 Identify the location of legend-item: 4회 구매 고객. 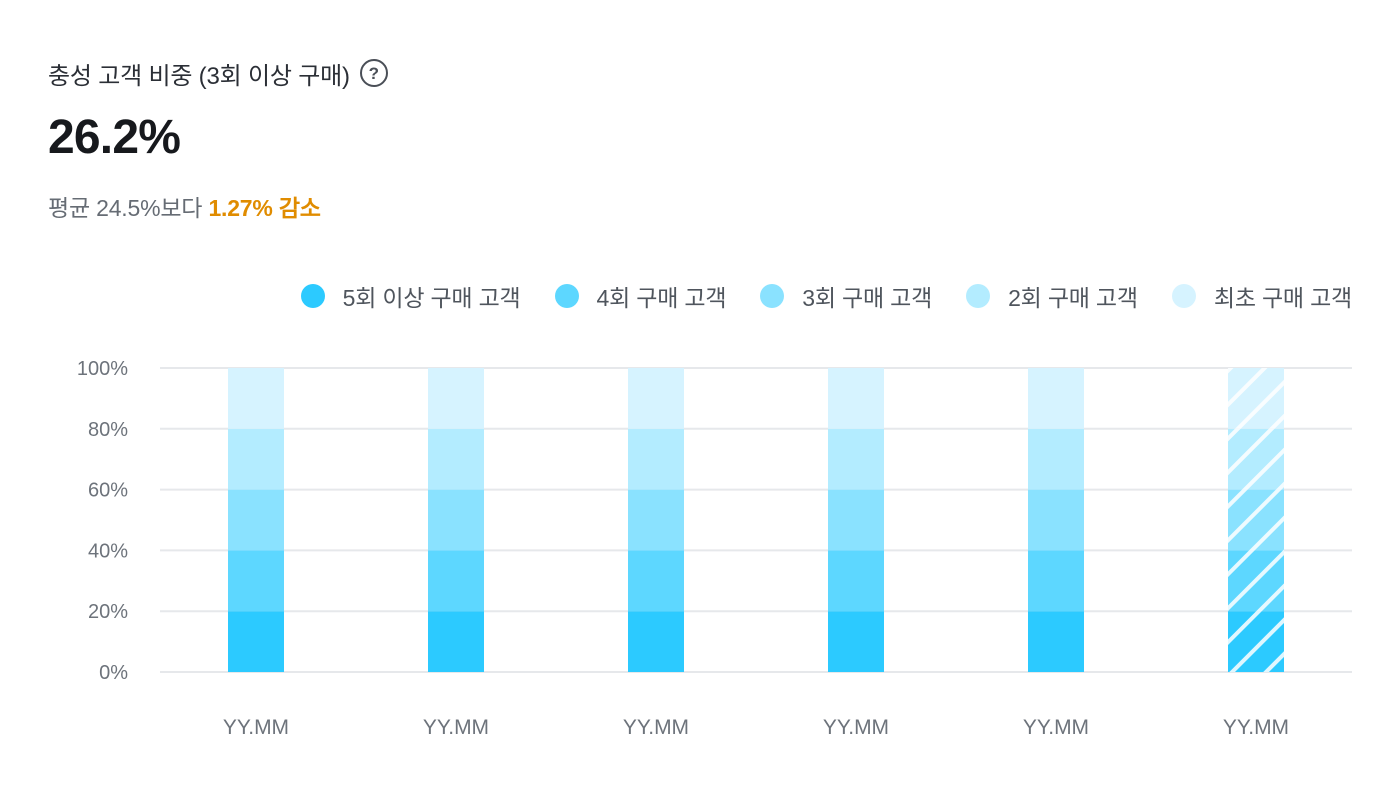
(640, 296).